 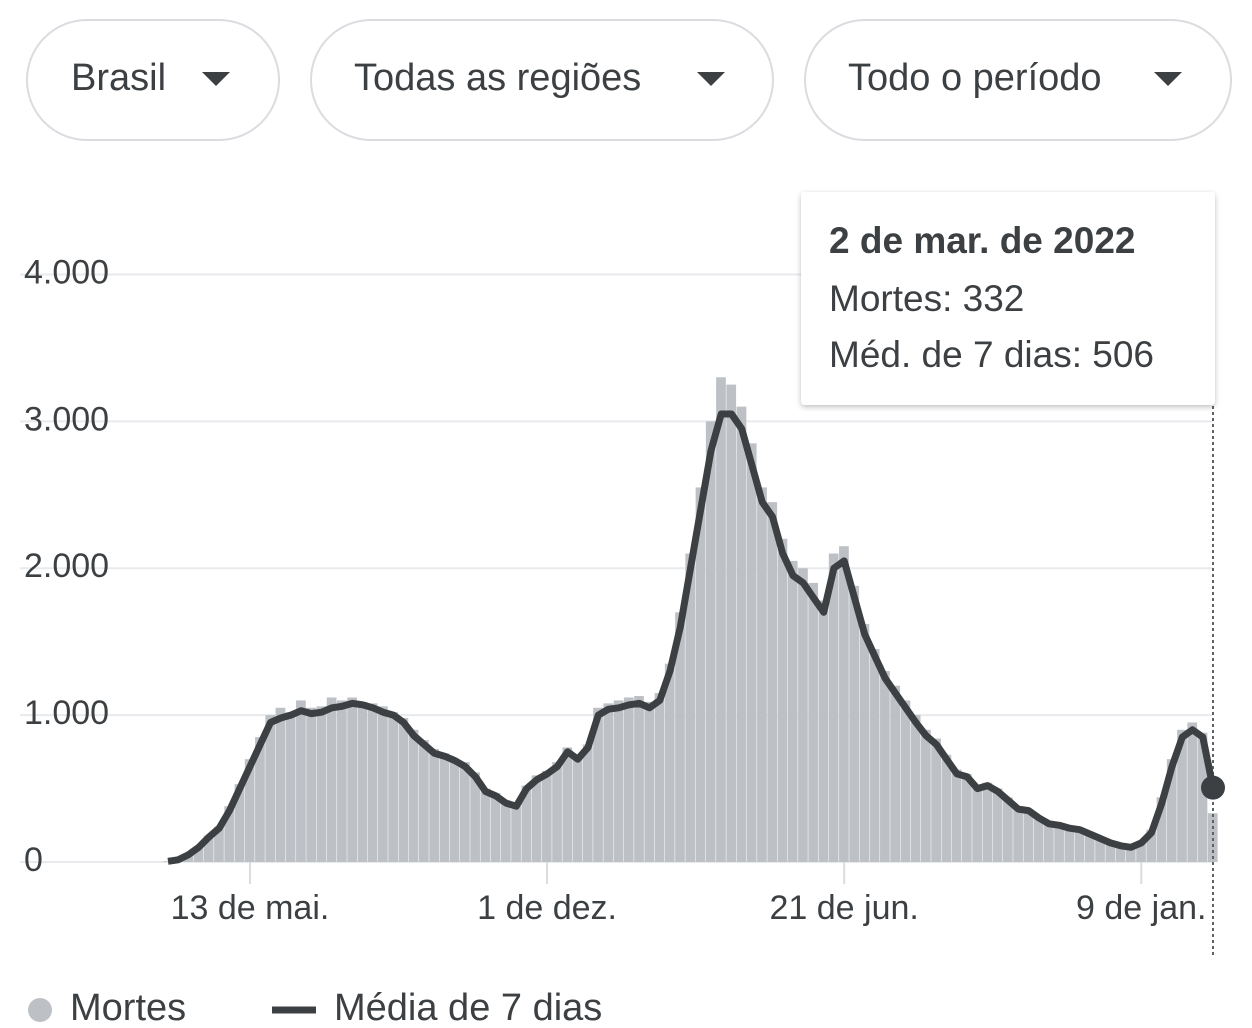 What do you see at coordinates (66, 713) in the screenshot?
I see `y-tick-label: 1.000` at bounding box center [66, 713].